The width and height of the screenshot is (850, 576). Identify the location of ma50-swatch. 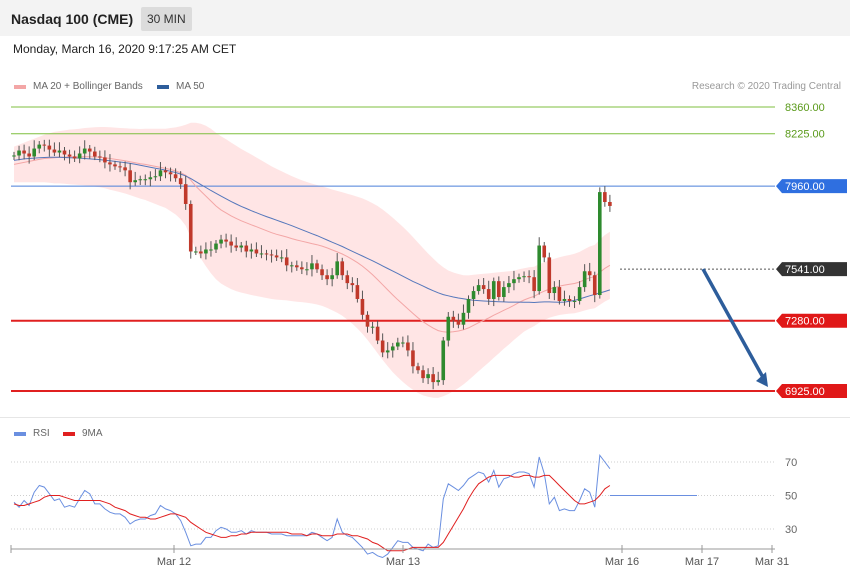
(163, 86).